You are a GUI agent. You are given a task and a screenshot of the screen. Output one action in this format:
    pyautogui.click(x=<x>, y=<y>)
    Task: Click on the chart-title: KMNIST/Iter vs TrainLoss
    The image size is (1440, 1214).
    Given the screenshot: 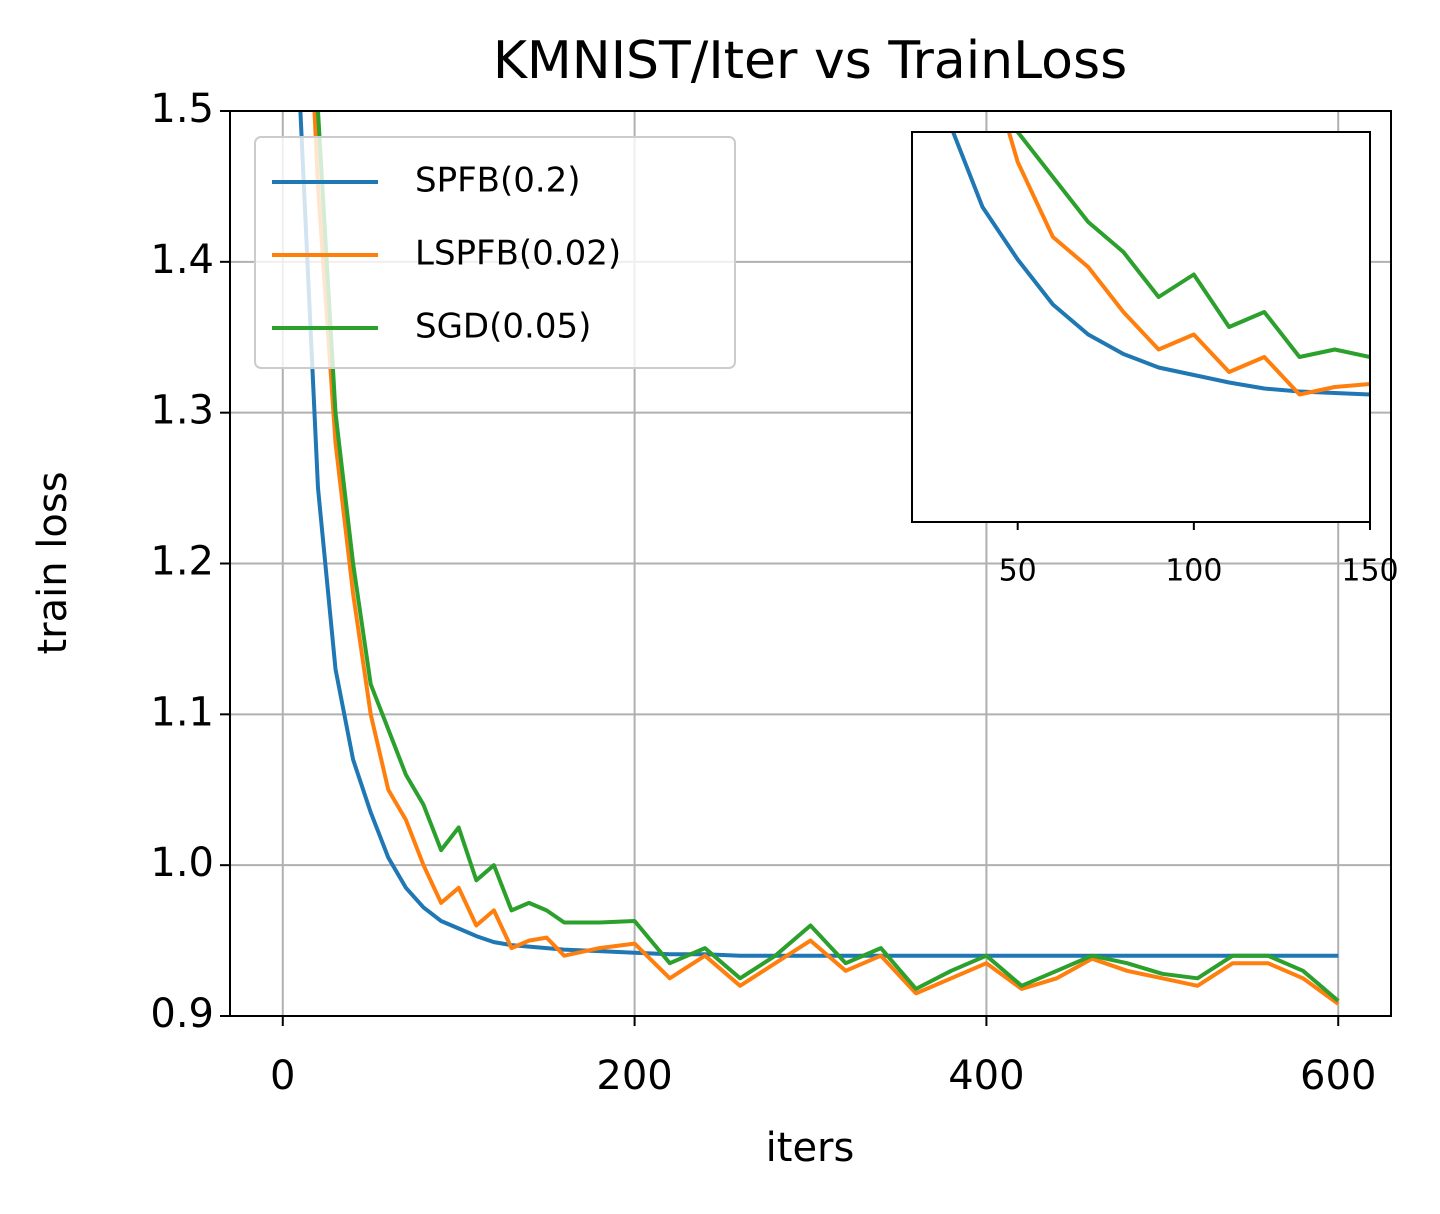 What is the action you would take?
    pyautogui.click(x=810, y=61)
    